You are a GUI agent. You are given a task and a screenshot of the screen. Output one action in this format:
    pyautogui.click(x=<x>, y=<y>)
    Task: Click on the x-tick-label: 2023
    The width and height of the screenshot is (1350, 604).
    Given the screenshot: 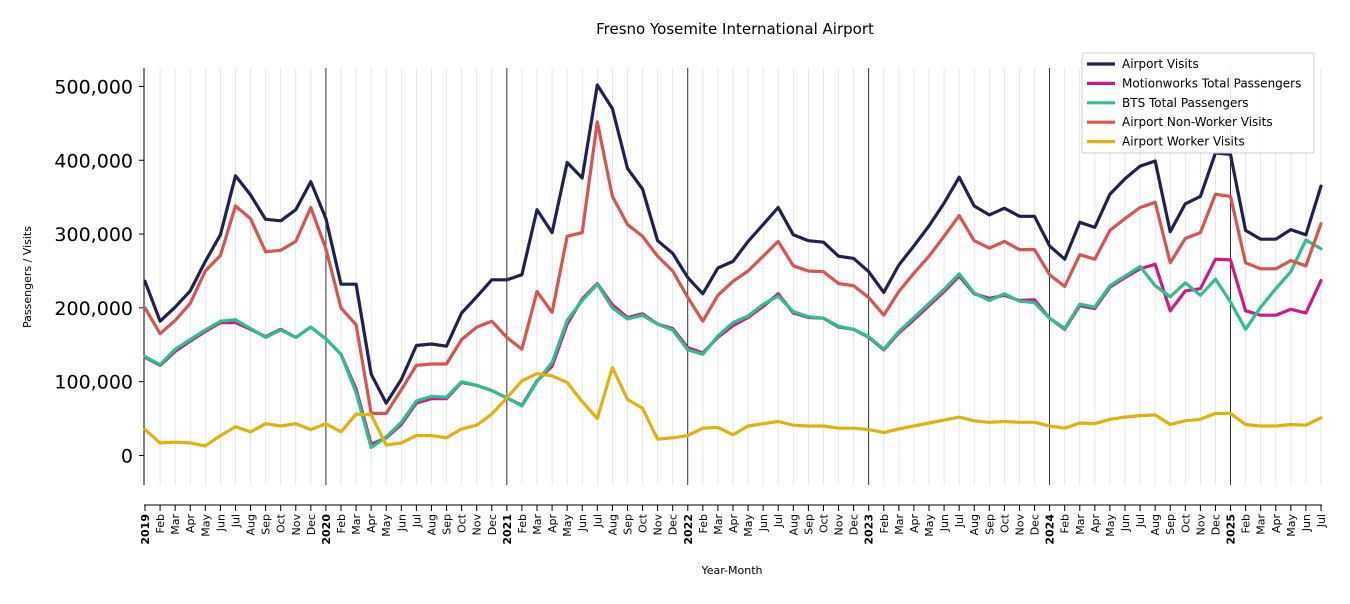 What is the action you would take?
    pyautogui.click(x=869, y=529)
    